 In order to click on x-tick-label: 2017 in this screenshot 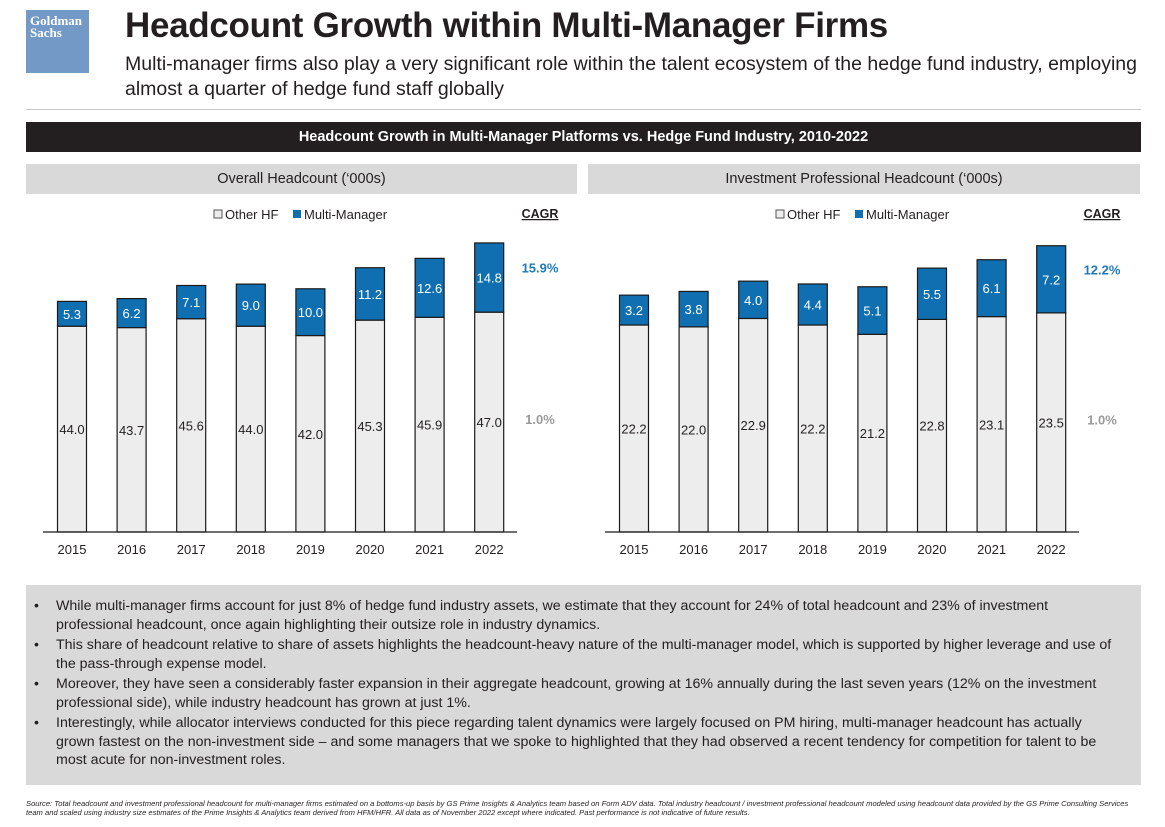, I will do `click(753, 549)`.